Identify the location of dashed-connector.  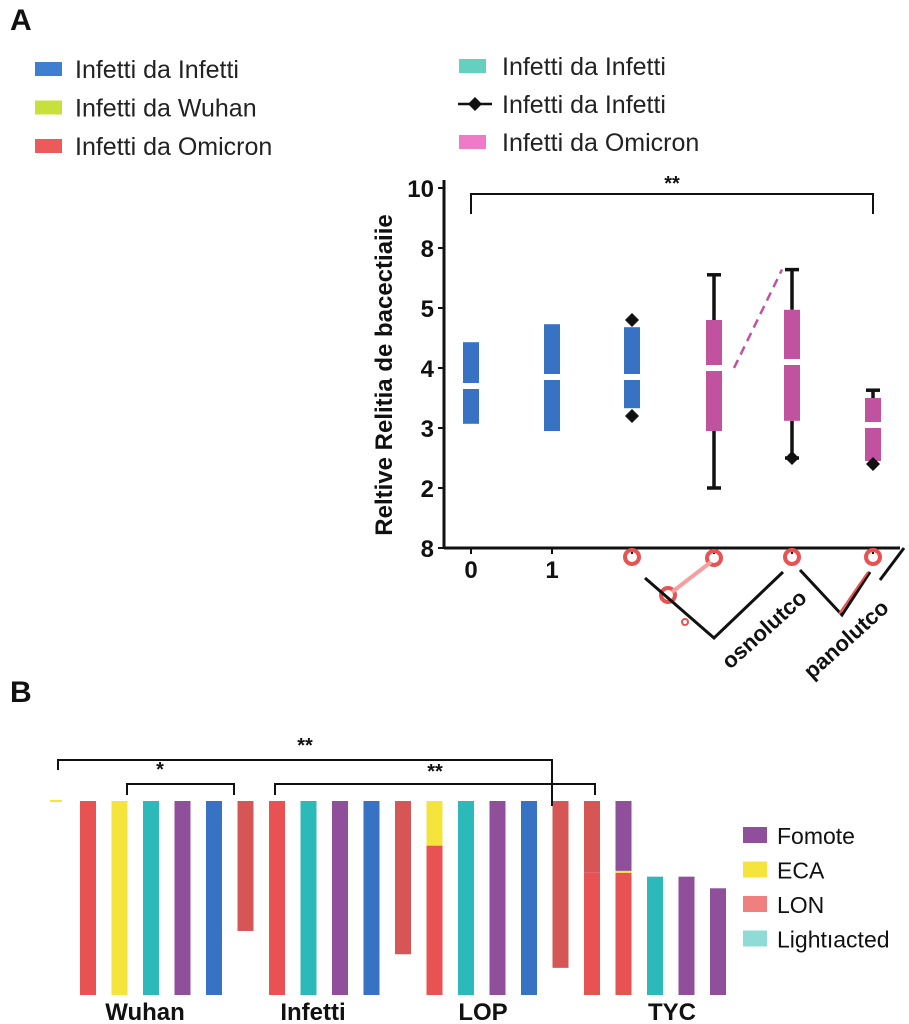
(758, 319).